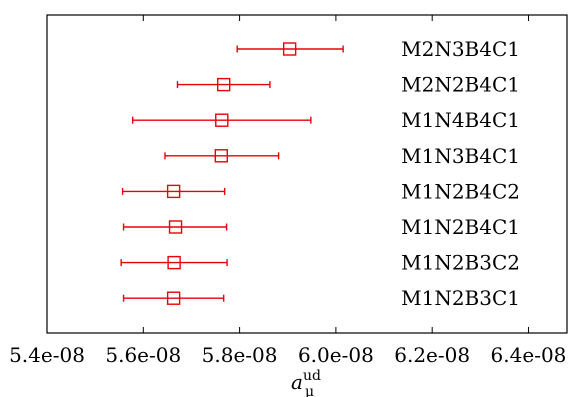 The height and width of the screenshot is (397, 569). What do you see at coordinates (297, 382) in the screenshot?
I see `x-axis-label-symbol: a` at bounding box center [297, 382].